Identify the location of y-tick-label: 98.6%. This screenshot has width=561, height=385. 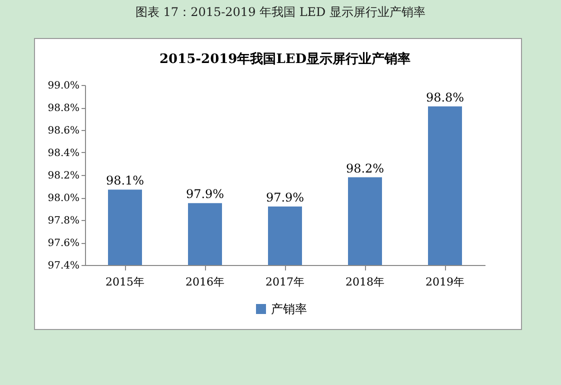
(64, 131).